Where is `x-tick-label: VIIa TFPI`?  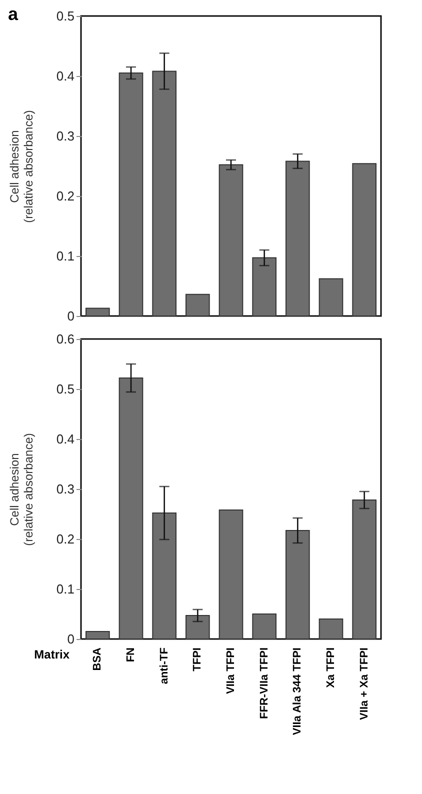 x-tick-label: VIIa TFPI is located at coordinates (231, 671).